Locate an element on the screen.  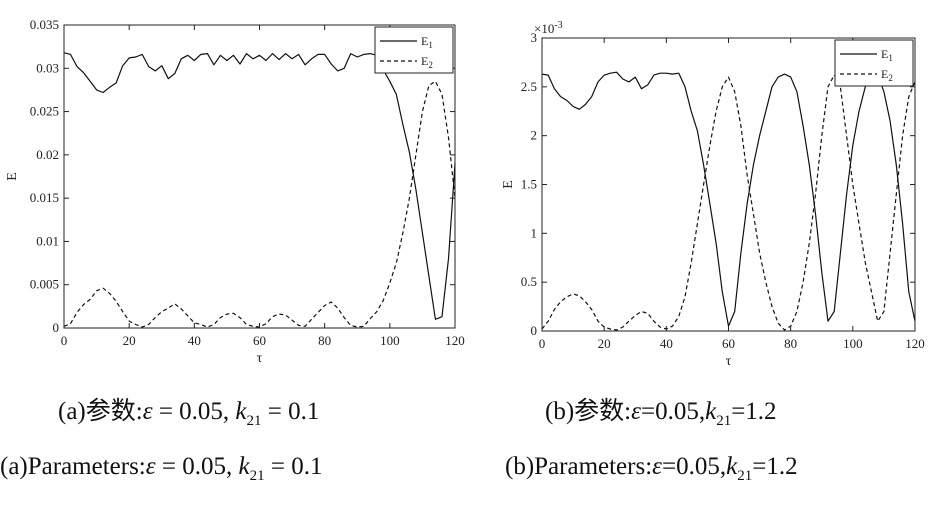
y-tick-label: 0.015 is located at coordinates (44, 197).